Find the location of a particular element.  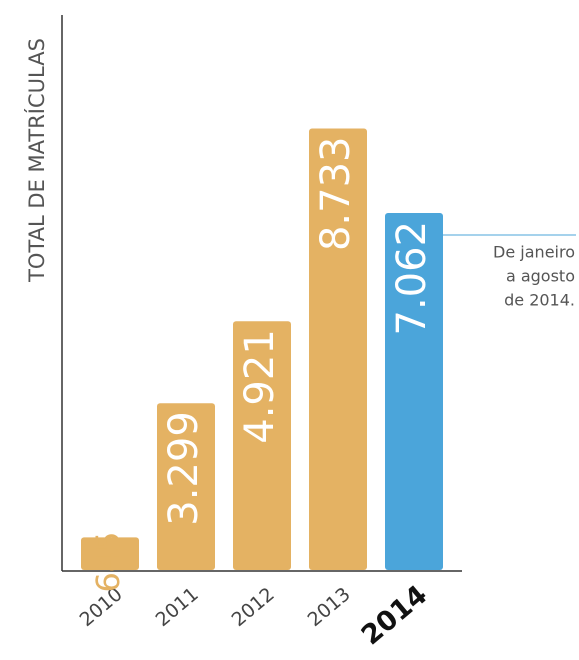

annotation: a agosto is located at coordinates (540, 275).